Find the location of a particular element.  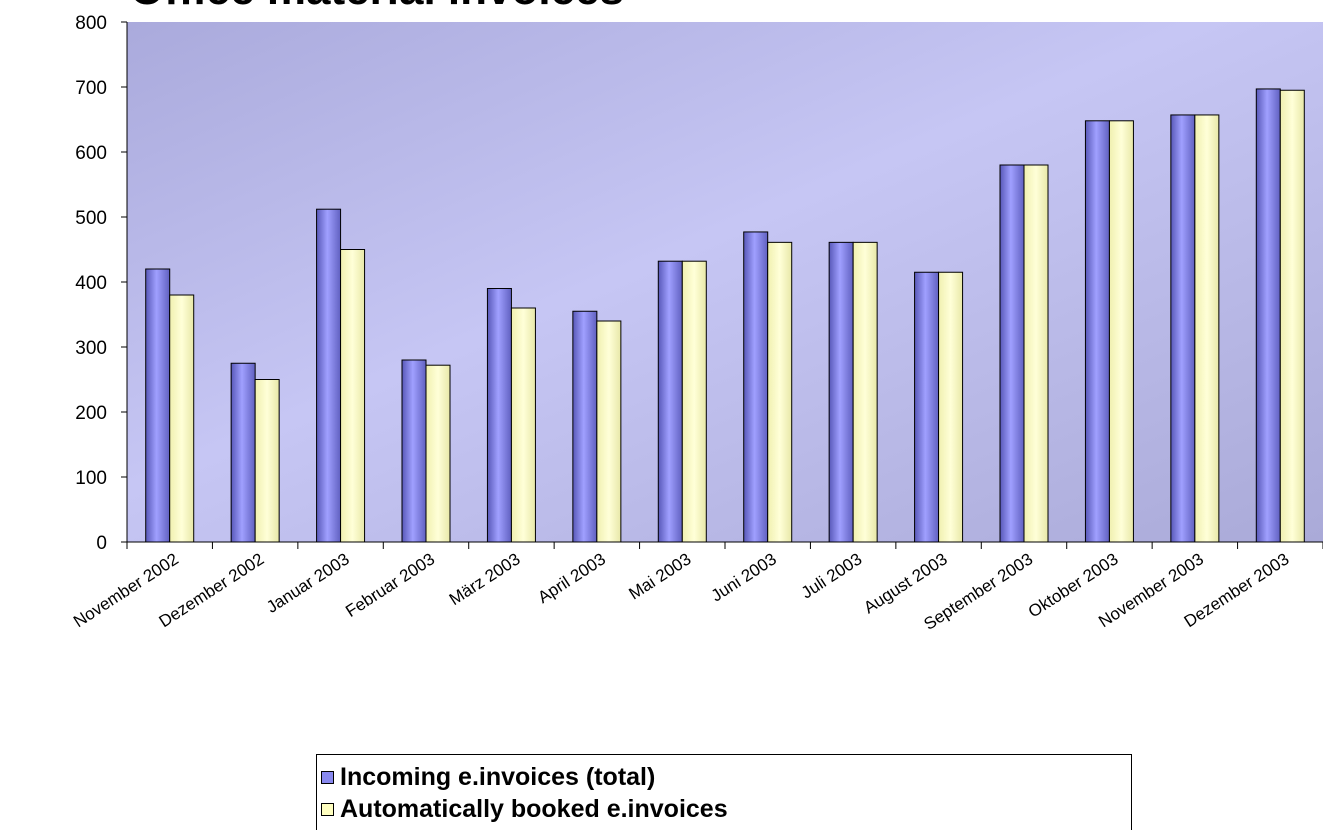

y-tick-label: 800 is located at coordinates (91, 23).